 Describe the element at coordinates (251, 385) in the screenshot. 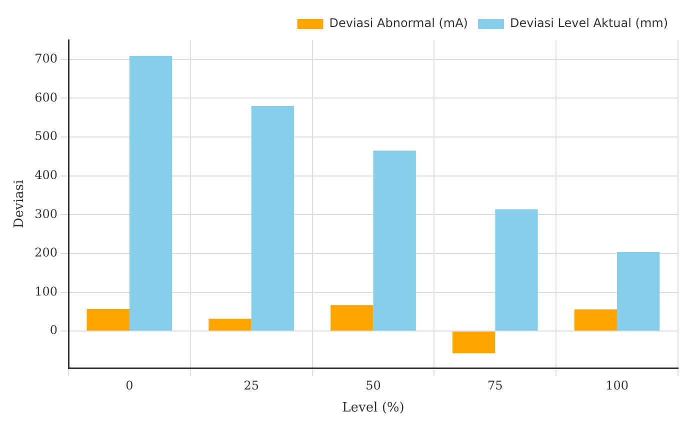

I see `x-tick-label: 25` at that location.